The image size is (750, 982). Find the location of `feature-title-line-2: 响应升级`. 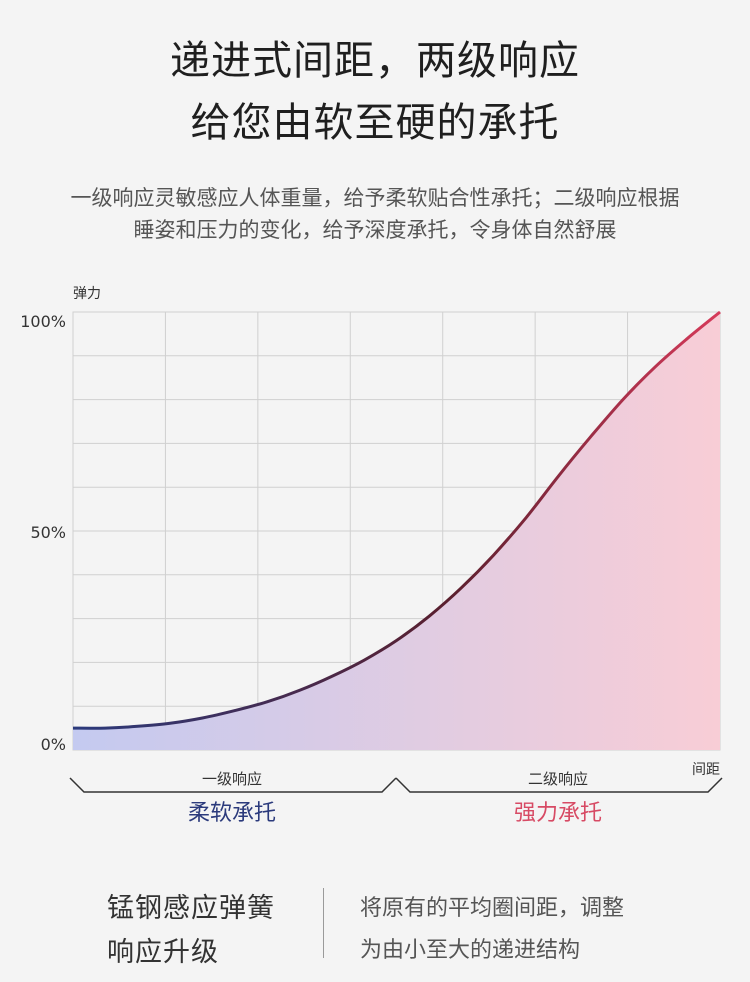

feature-title-line-2: 响应升级 is located at coordinates (163, 952).